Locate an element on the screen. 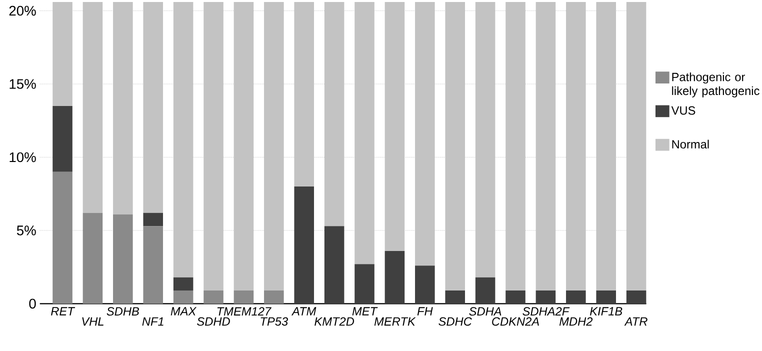 The width and height of the screenshot is (762, 351). x-tick-label: MET is located at coordinates (365, 311).